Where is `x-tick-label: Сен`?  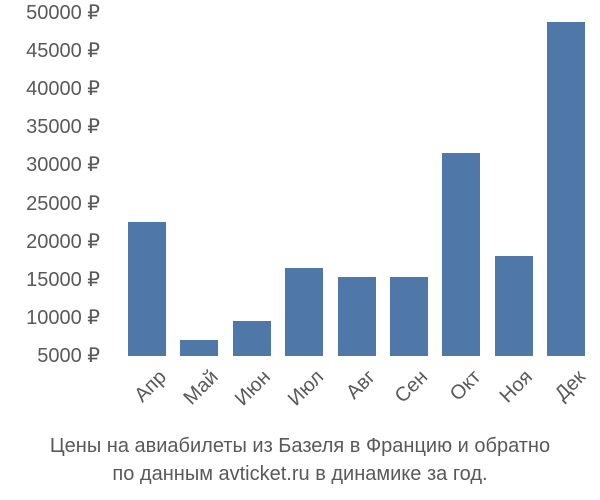
x-tick-label: Сен is located at coordinates (412, 387).